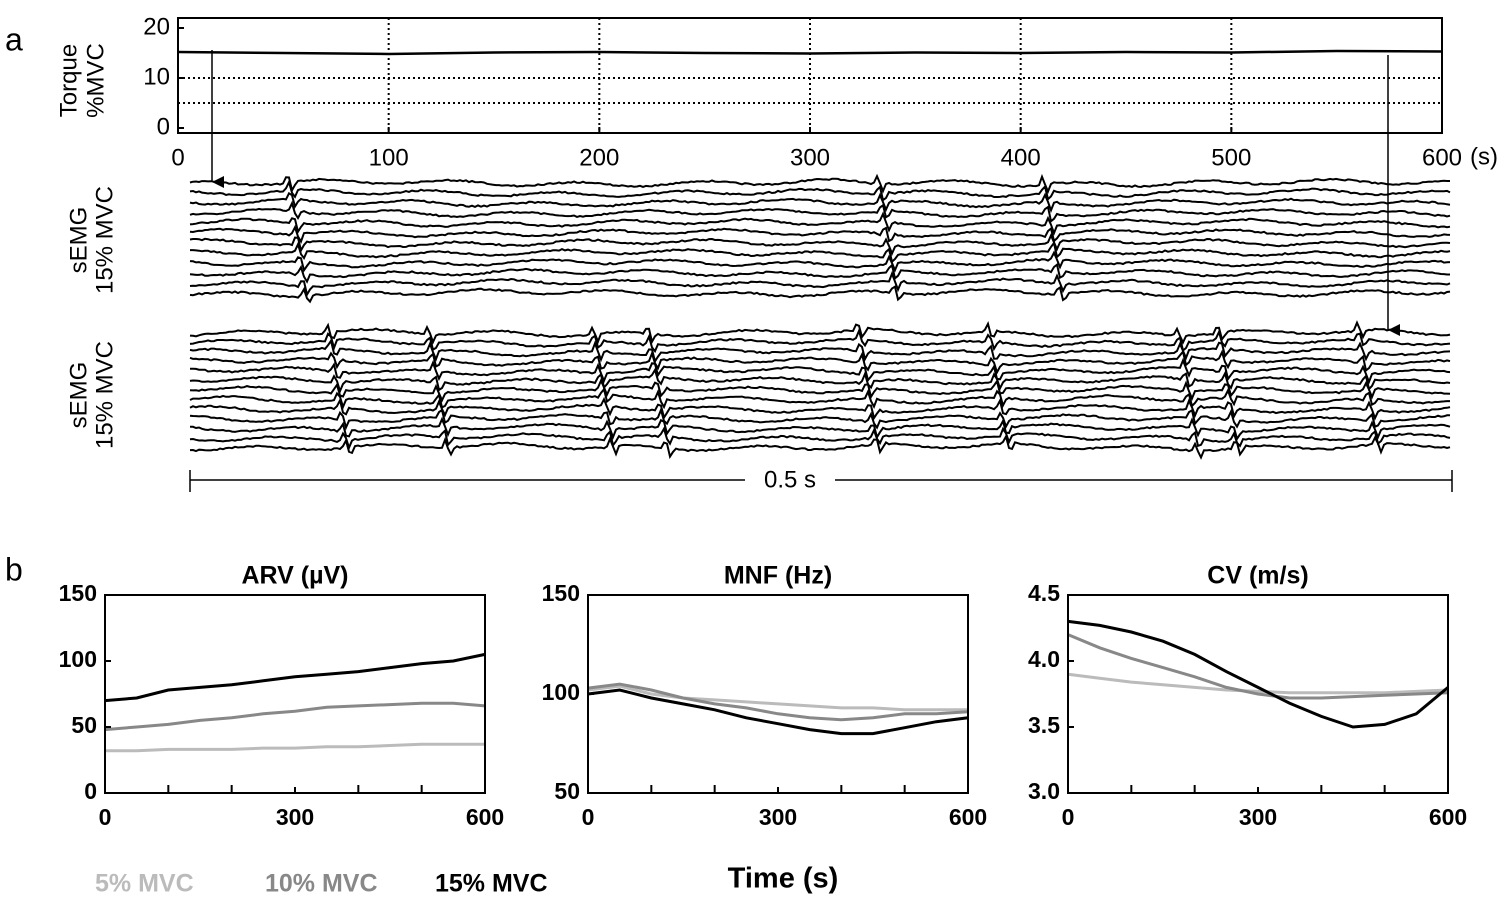  What do you see at coordinates (156, 26) in the screenshot?
I see `y-tick-label: 20` at bounding box center [156, 26].